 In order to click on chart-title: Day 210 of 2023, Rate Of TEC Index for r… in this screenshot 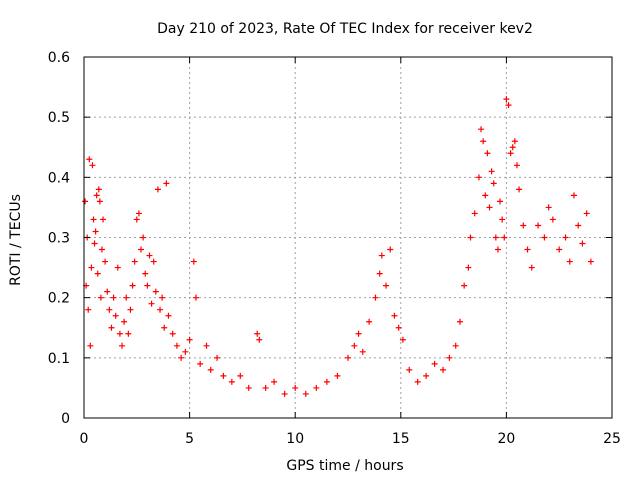, I will do `click(345, 29)`.